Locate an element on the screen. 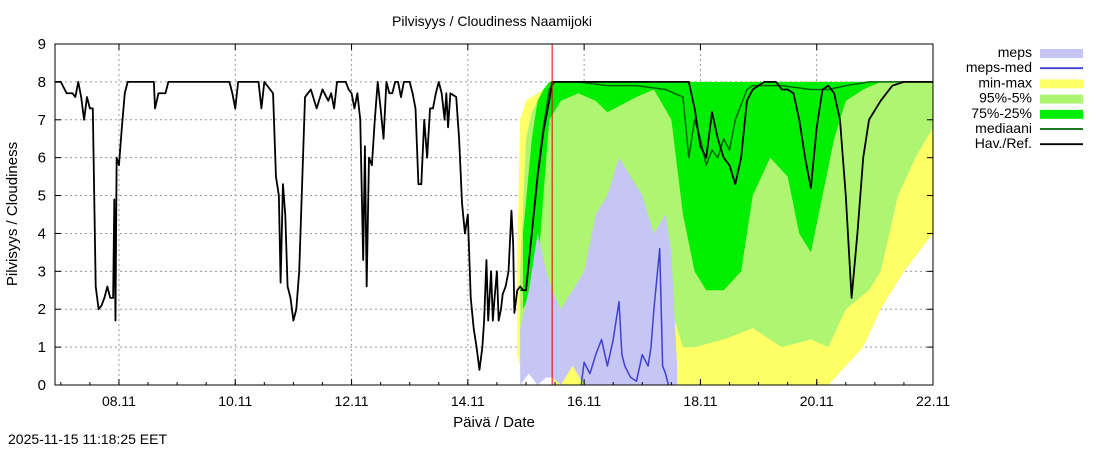 This screenshot has height=450, width=1100. chart-title: Pilvisyys / Cloudiness Naamijoki is located at coordinates (492, 21).